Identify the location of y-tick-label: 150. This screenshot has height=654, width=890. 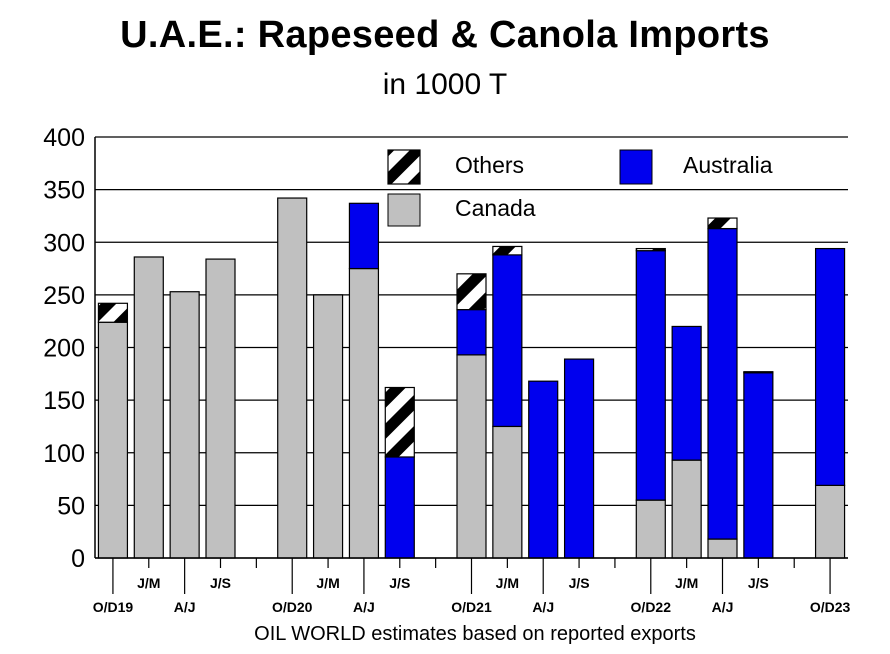
(64, 401).